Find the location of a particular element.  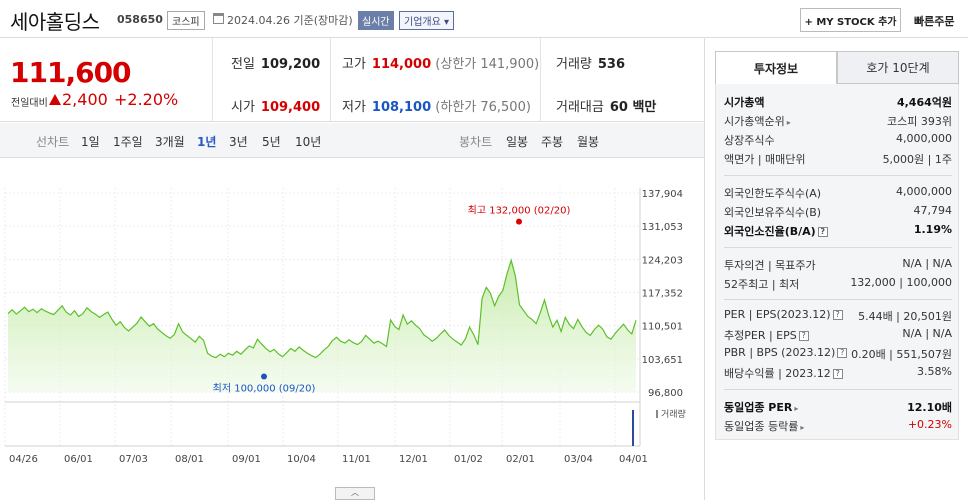

low-annotation: 최저 100,000 (09/20) is located at coordinates (264, 389).